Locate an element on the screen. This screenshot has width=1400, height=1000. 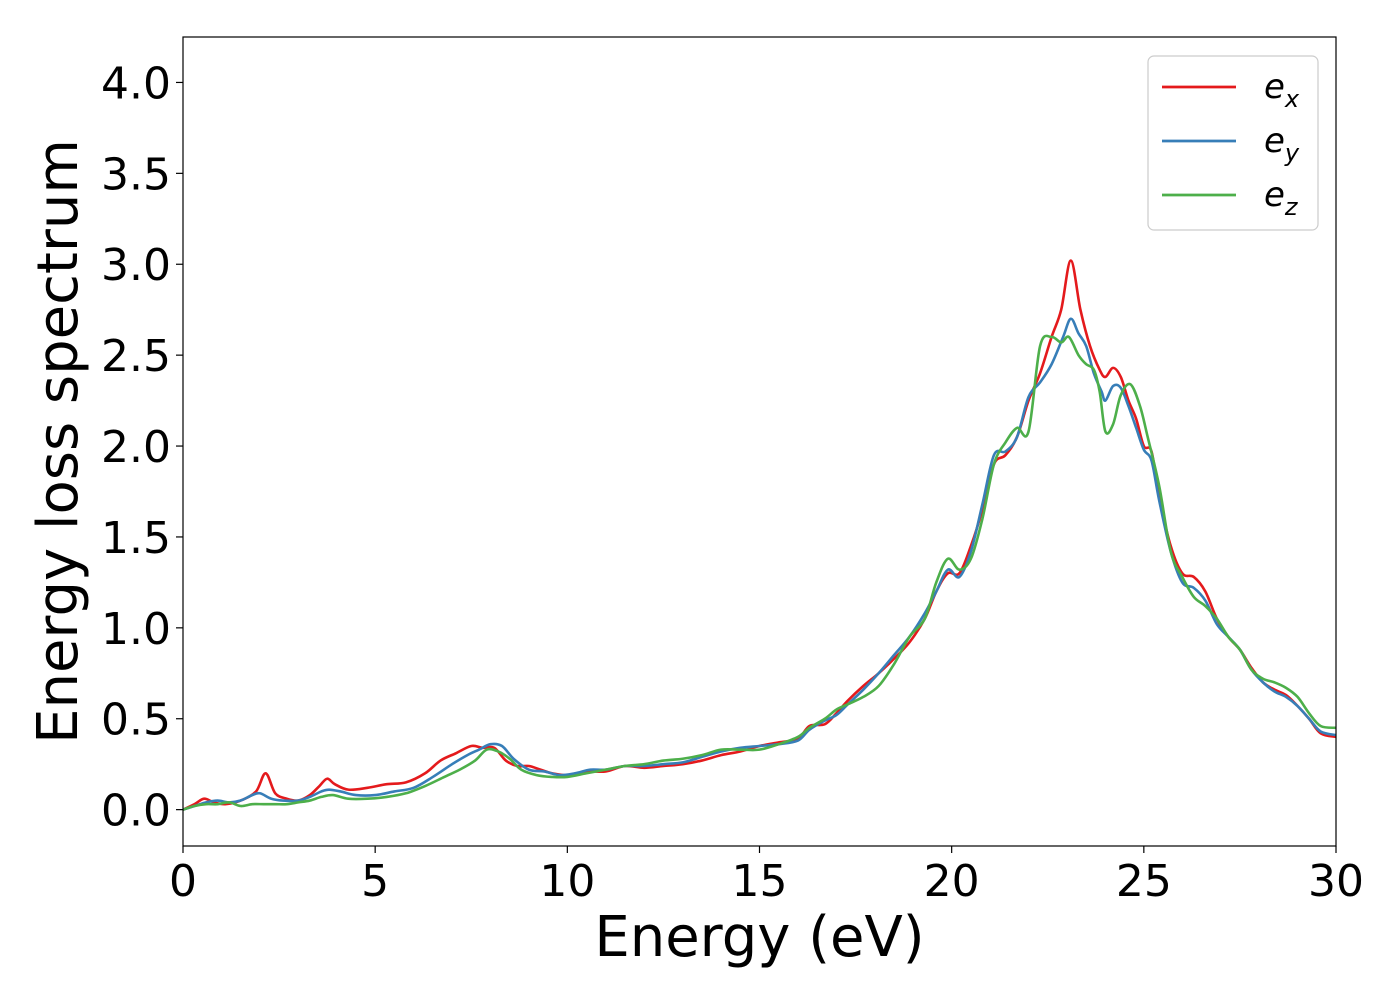
y-tick-label: 1.0 is located at coordinates (136, 629).